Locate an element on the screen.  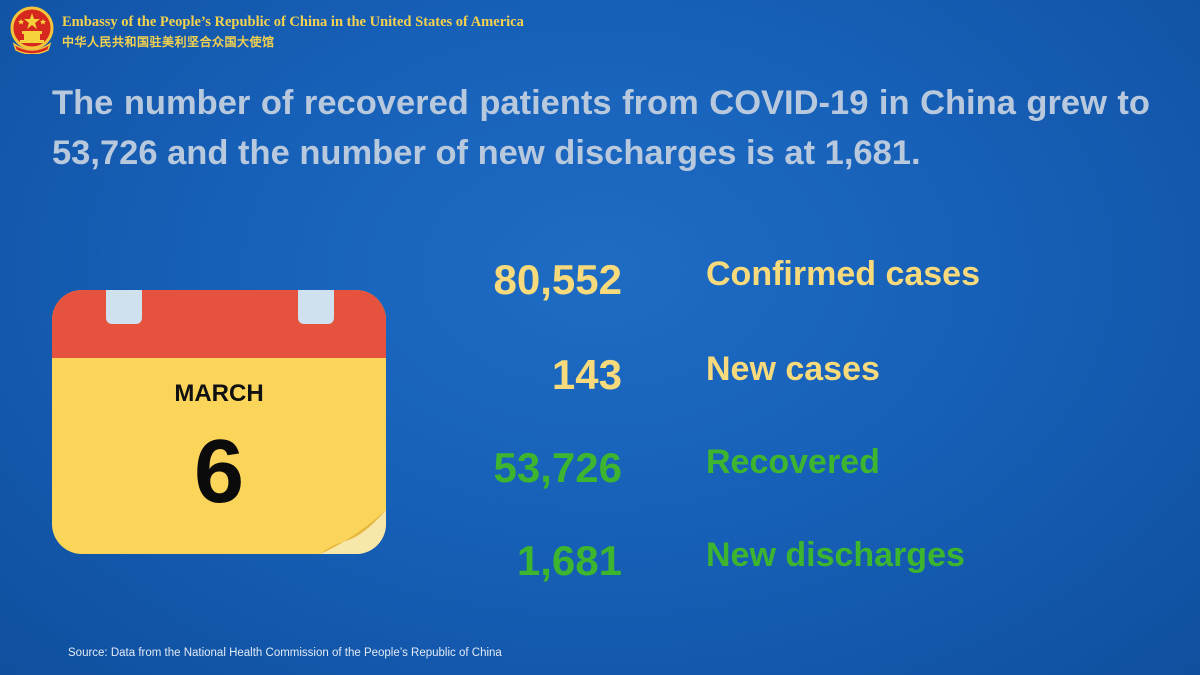
recovered-label: Recovered is located at coordinates (793, 462).